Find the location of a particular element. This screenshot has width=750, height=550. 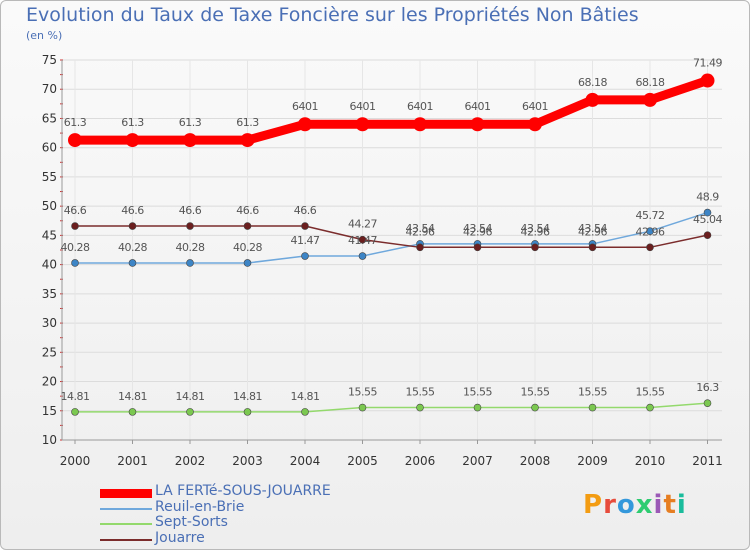

y-tick-label: 55 is located at coordinates (49, 177).